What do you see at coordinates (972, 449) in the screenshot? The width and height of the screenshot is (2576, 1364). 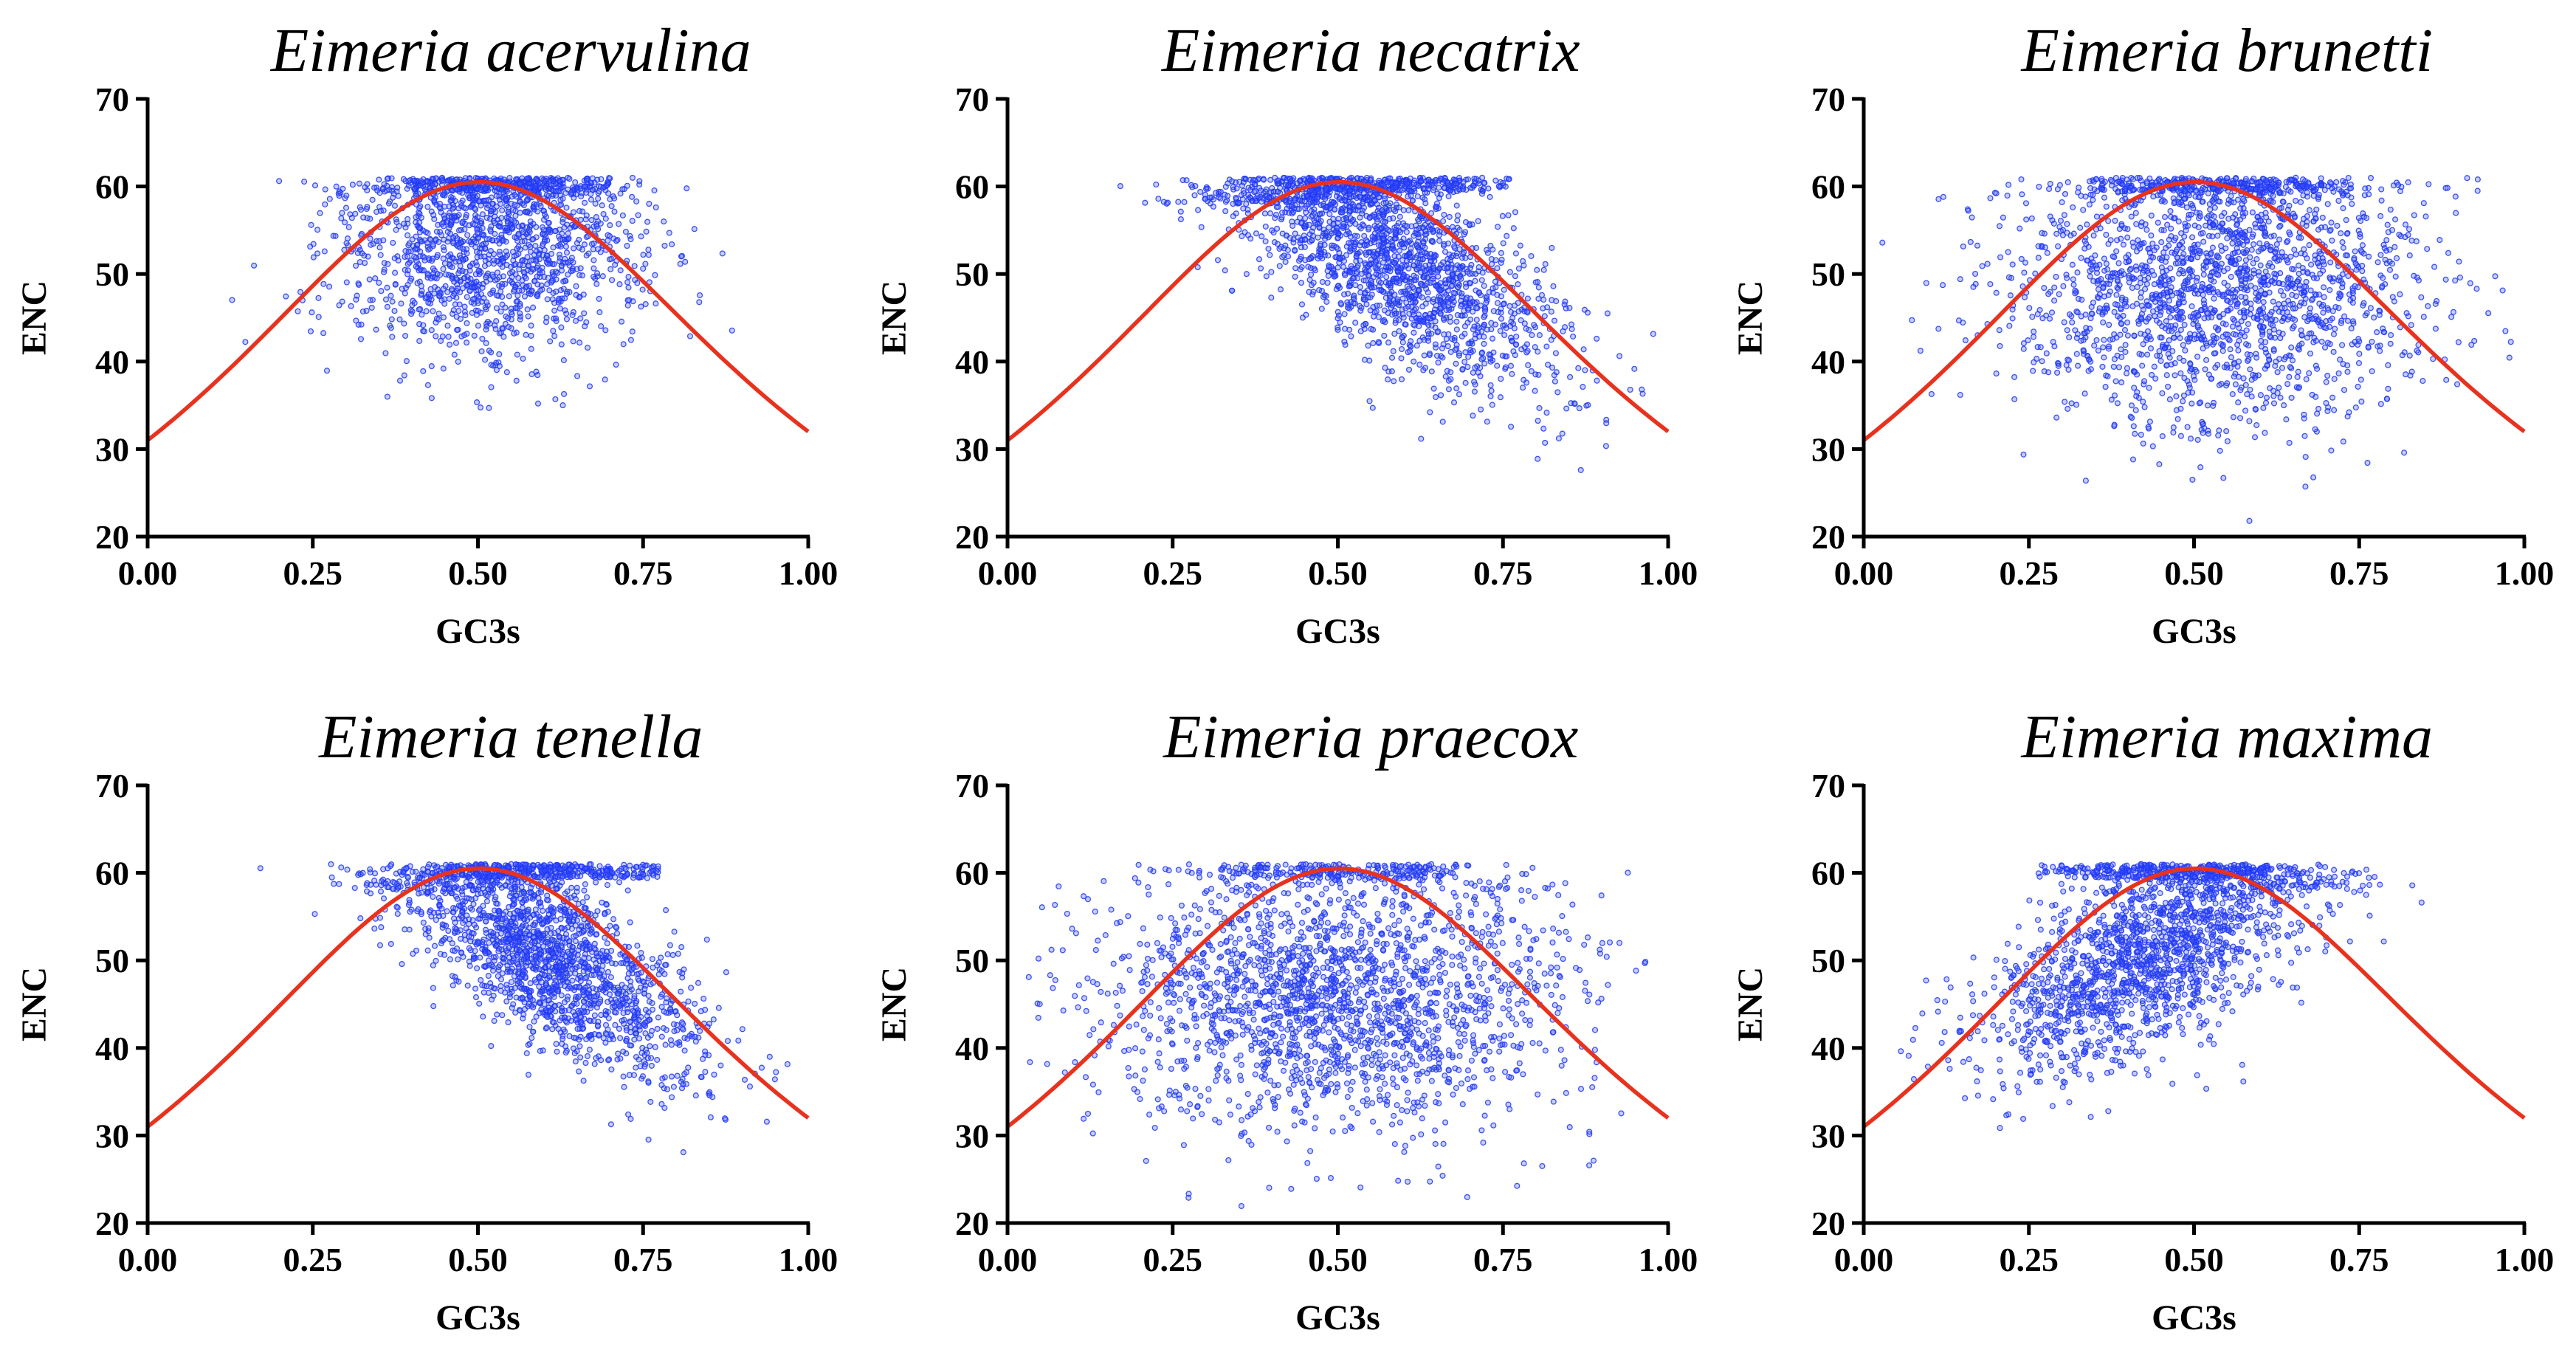 I see `y-tick-label: 30` at bounding box center [972, 449].